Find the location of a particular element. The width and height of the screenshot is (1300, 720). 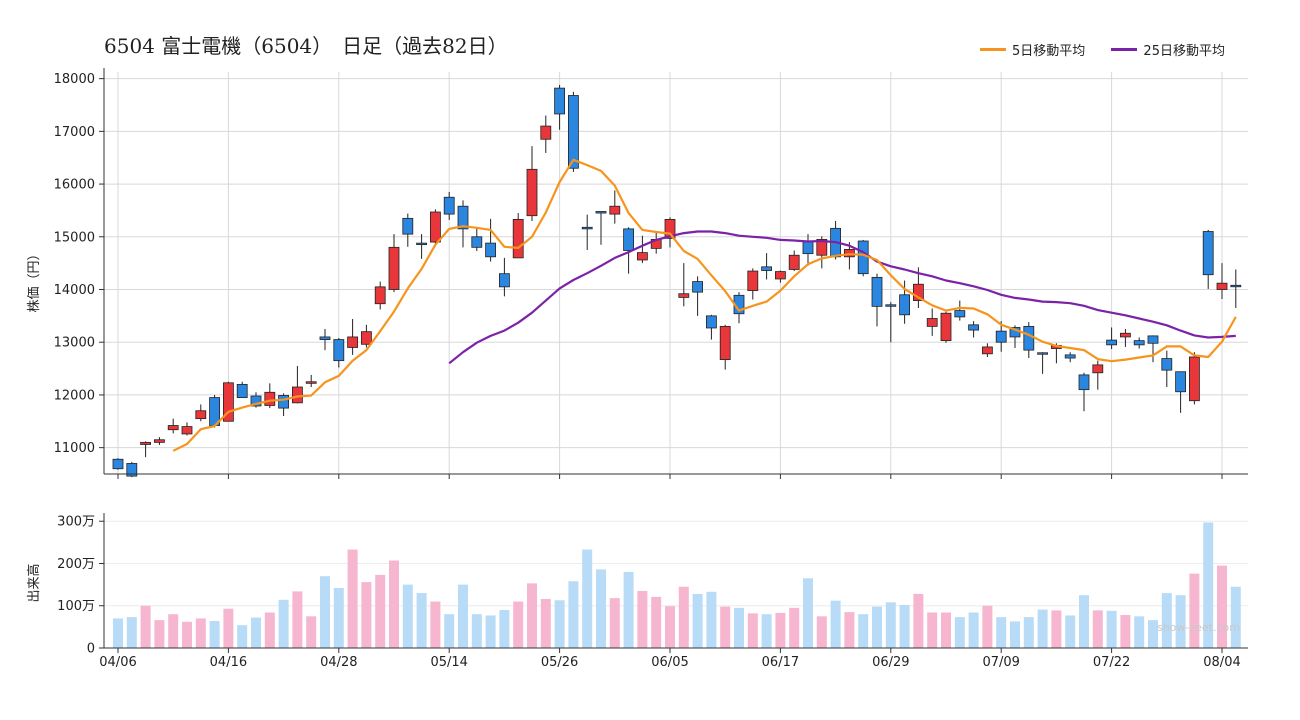

price-tick-label: 18000 is located at coordinates (74, 79).